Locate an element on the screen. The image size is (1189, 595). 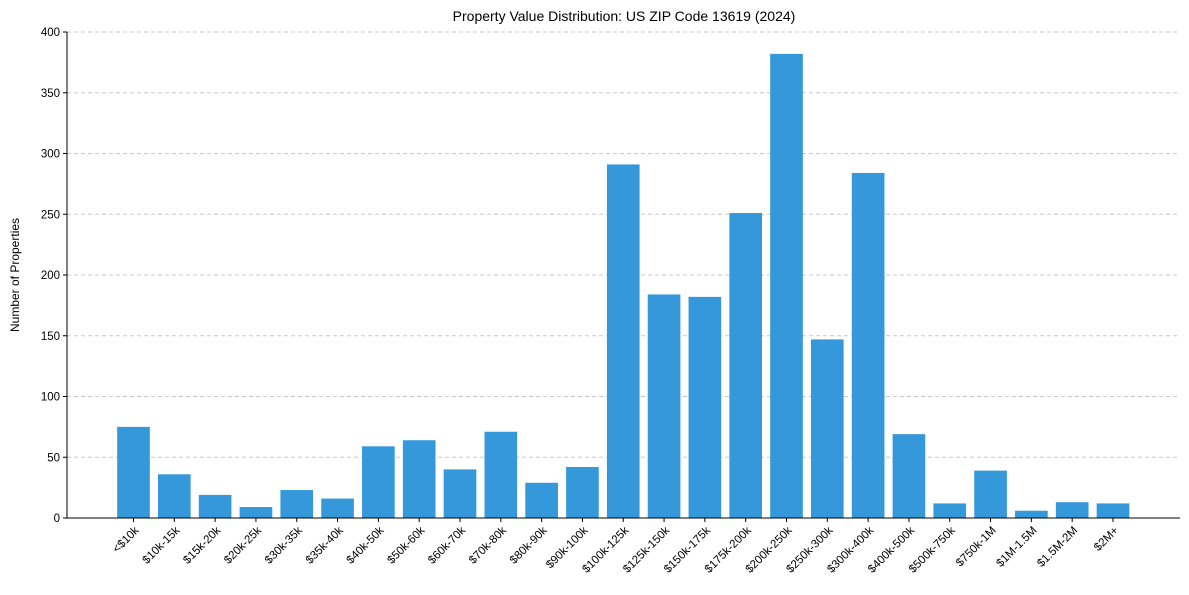
x-tick-label: $40k-50k is located at coordinates (366, 545).